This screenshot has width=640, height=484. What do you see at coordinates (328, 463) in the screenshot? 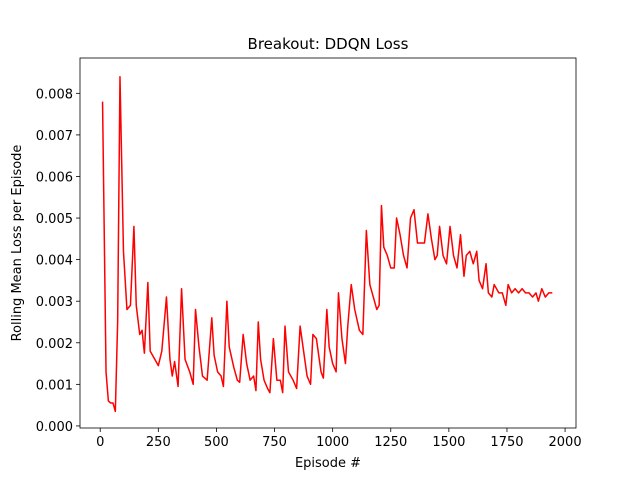
I see `x-axis-label: Episode #` at bounding box center [328, 463].